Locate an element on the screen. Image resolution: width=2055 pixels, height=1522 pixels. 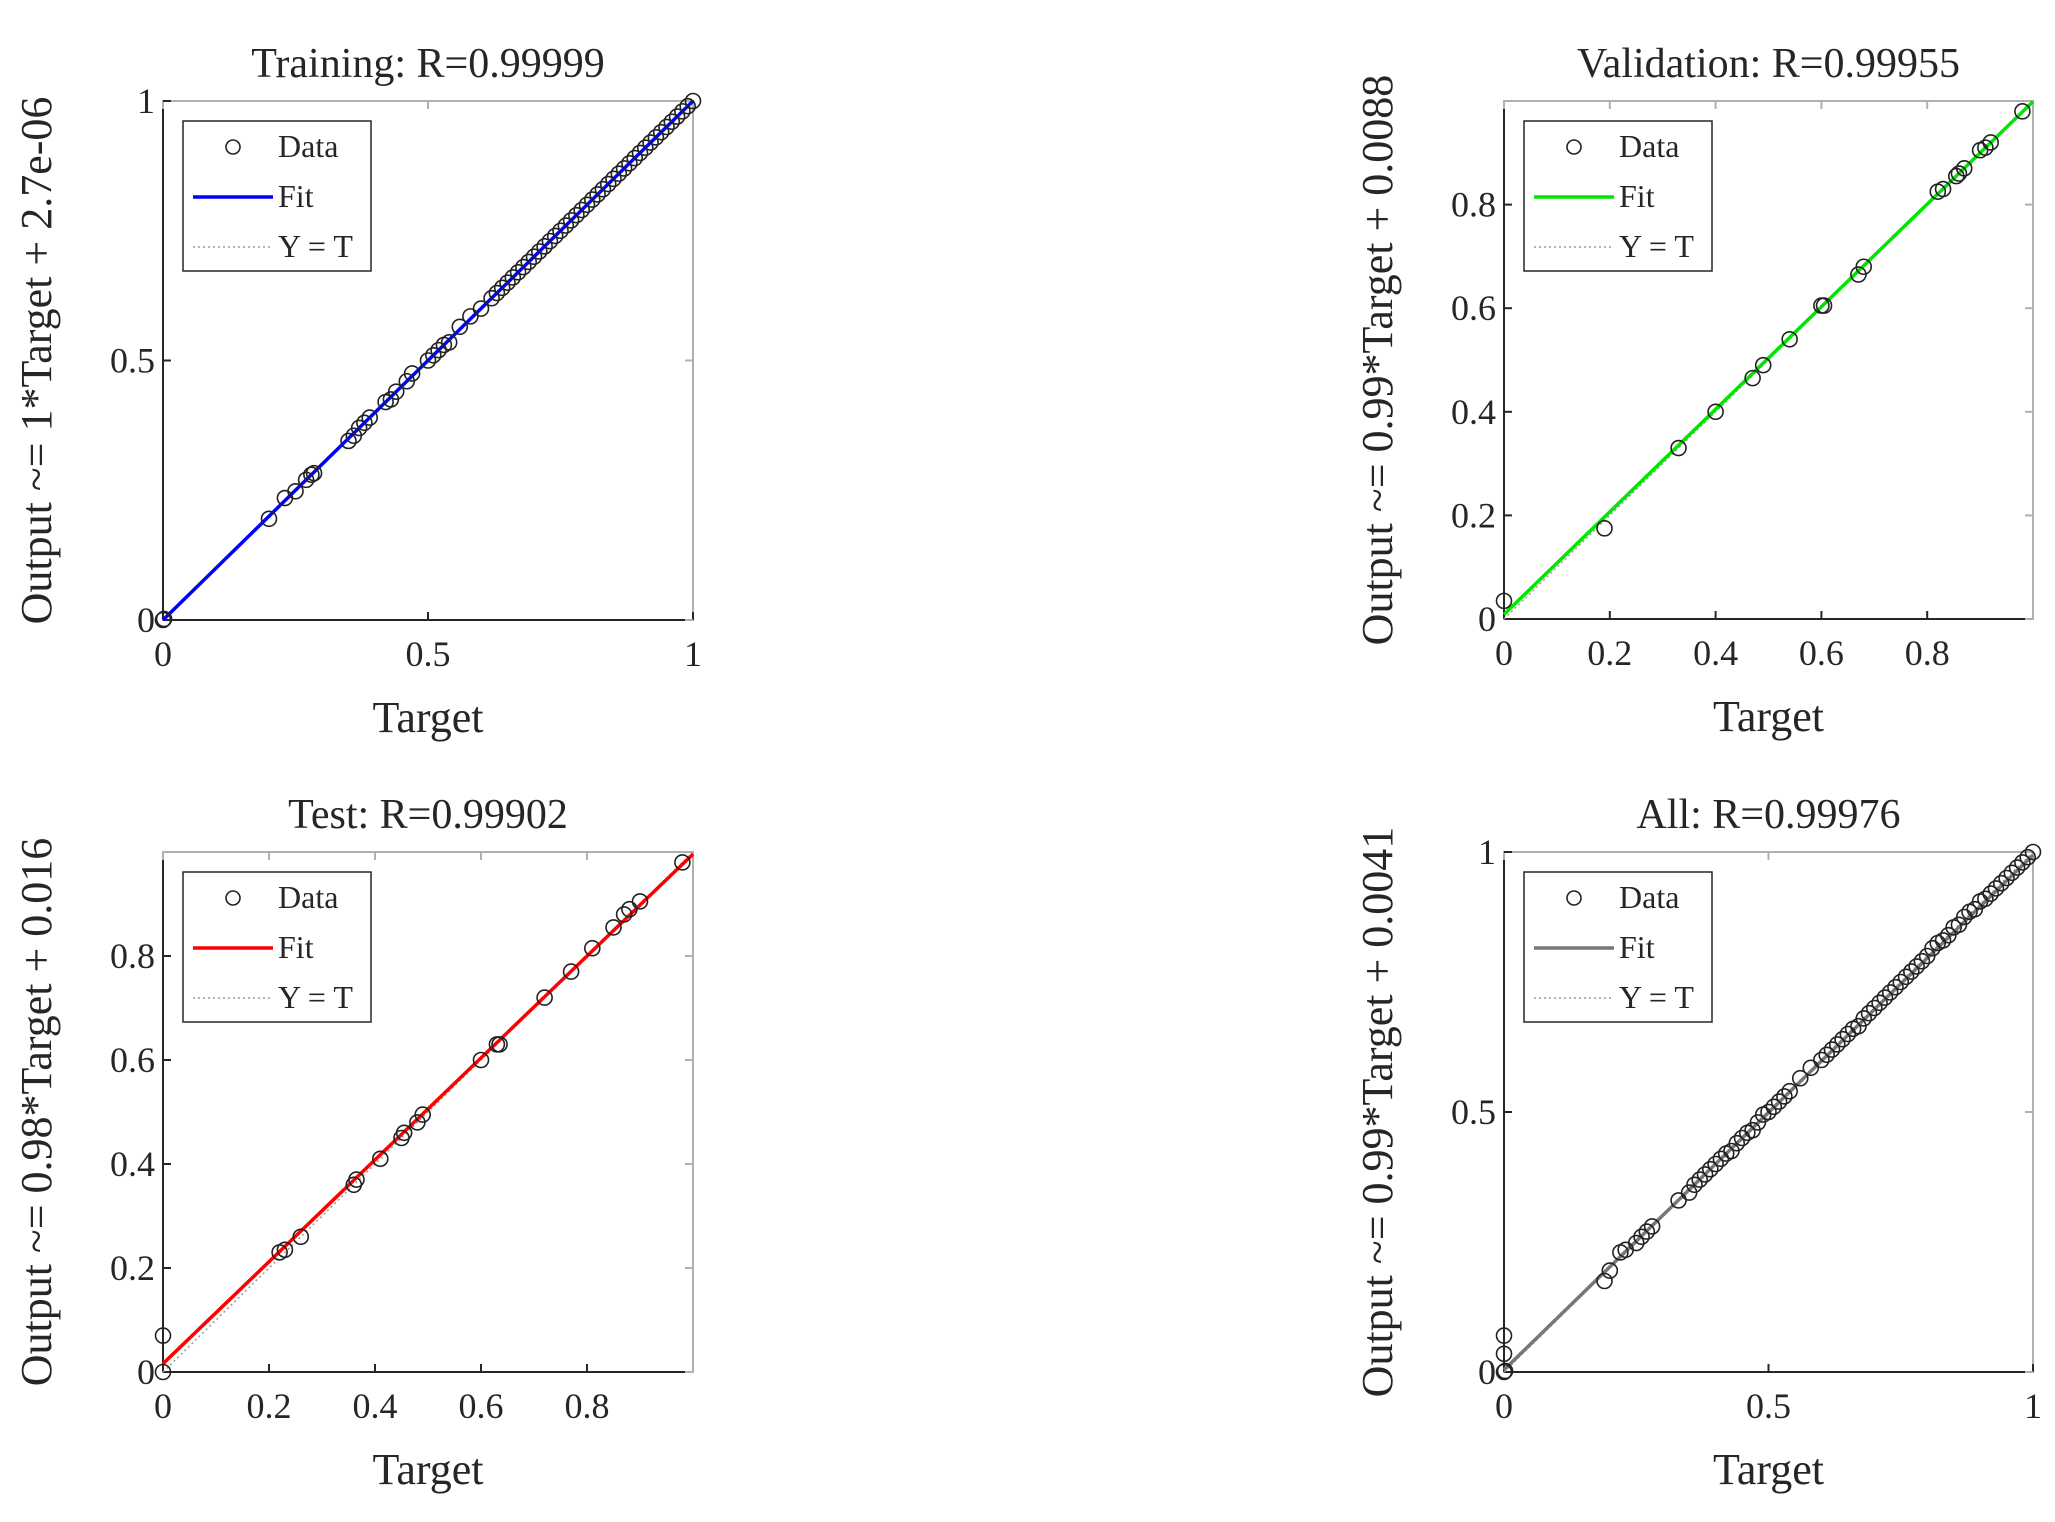
chart-title: Test: R=0.99902 is located at coordinates (428, 815).